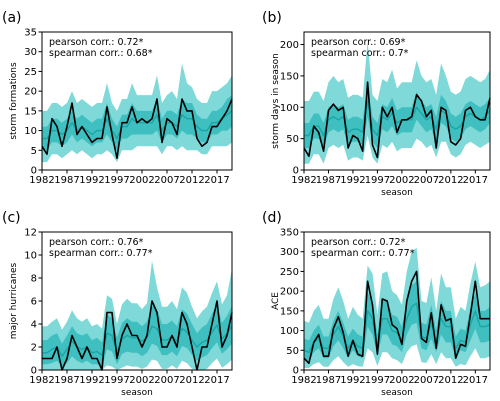 This screenshot has height=401, width=500. Describe the element at coordinates (96, 242) in the screenshot. I see `pearson-corr-text: pearson corr.: 0.76*` at that location.